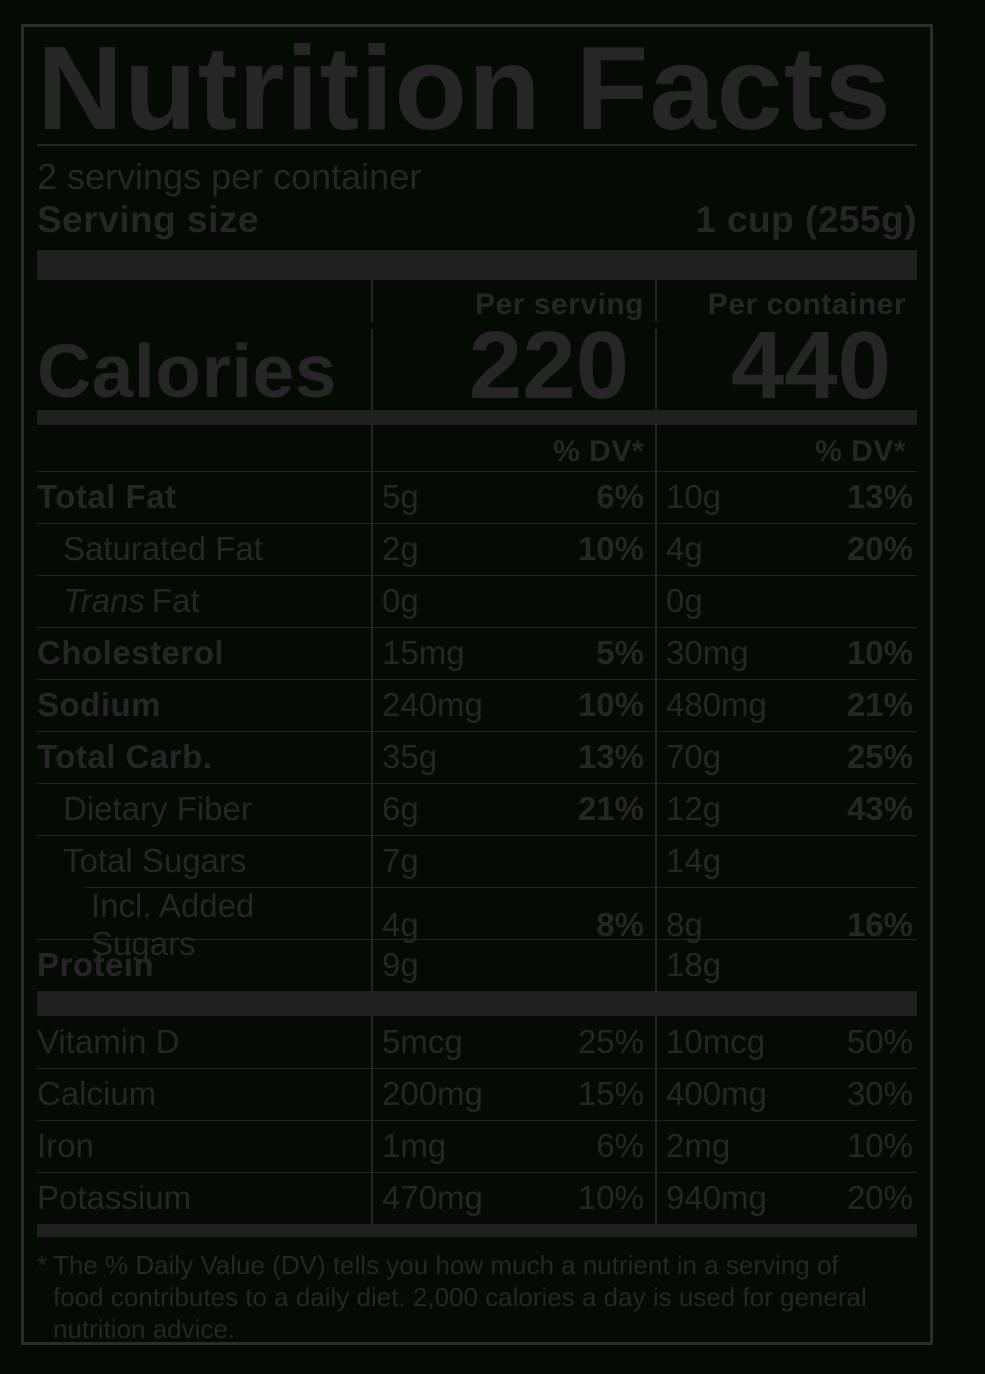  I want to click on separator-bar-thick, so click(477, 265).